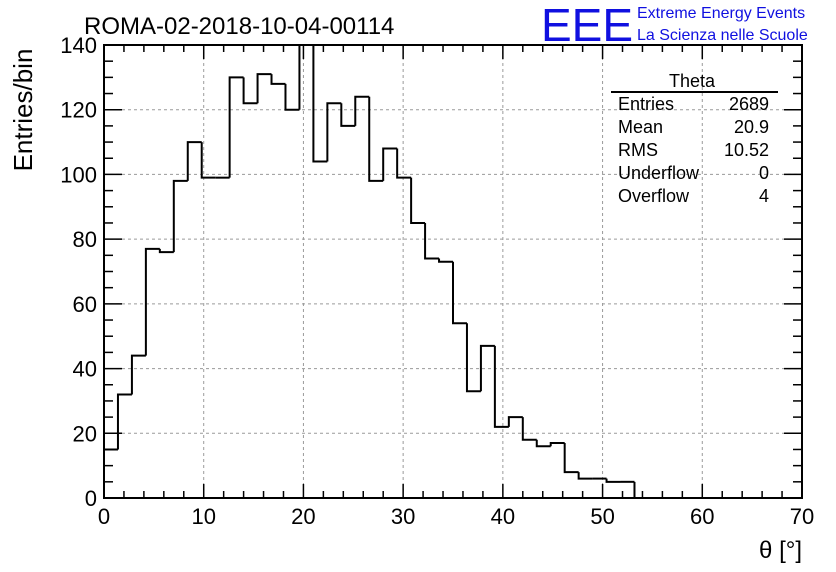 The height and width of the screenshot is (572, 836). Describe the element at coordinates (78, 110) in the screenshot. I see `y-tick-label: 120` at that location.